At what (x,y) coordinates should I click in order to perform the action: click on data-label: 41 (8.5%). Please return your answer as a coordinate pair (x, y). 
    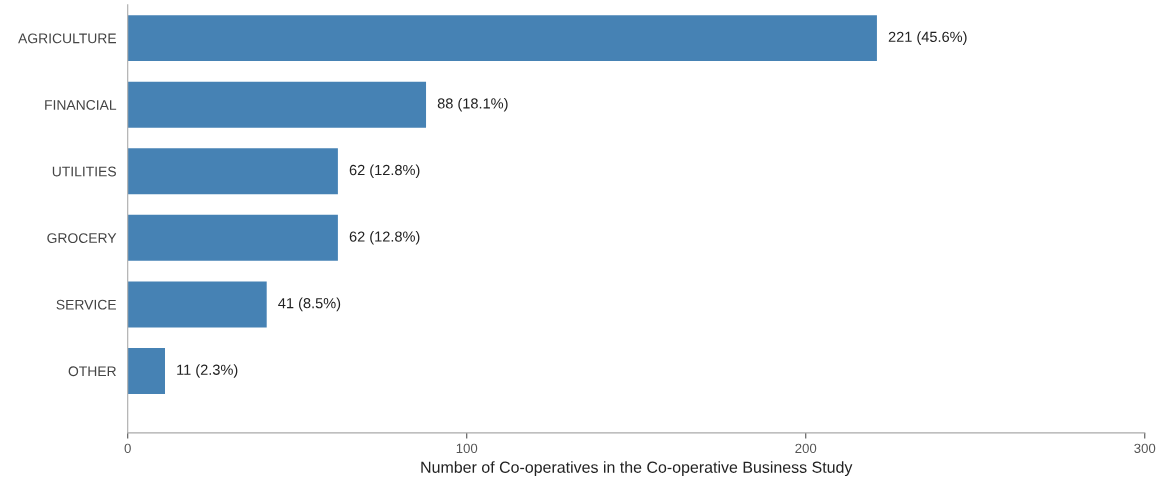
    Looking at the image, I should click on (309, 304).